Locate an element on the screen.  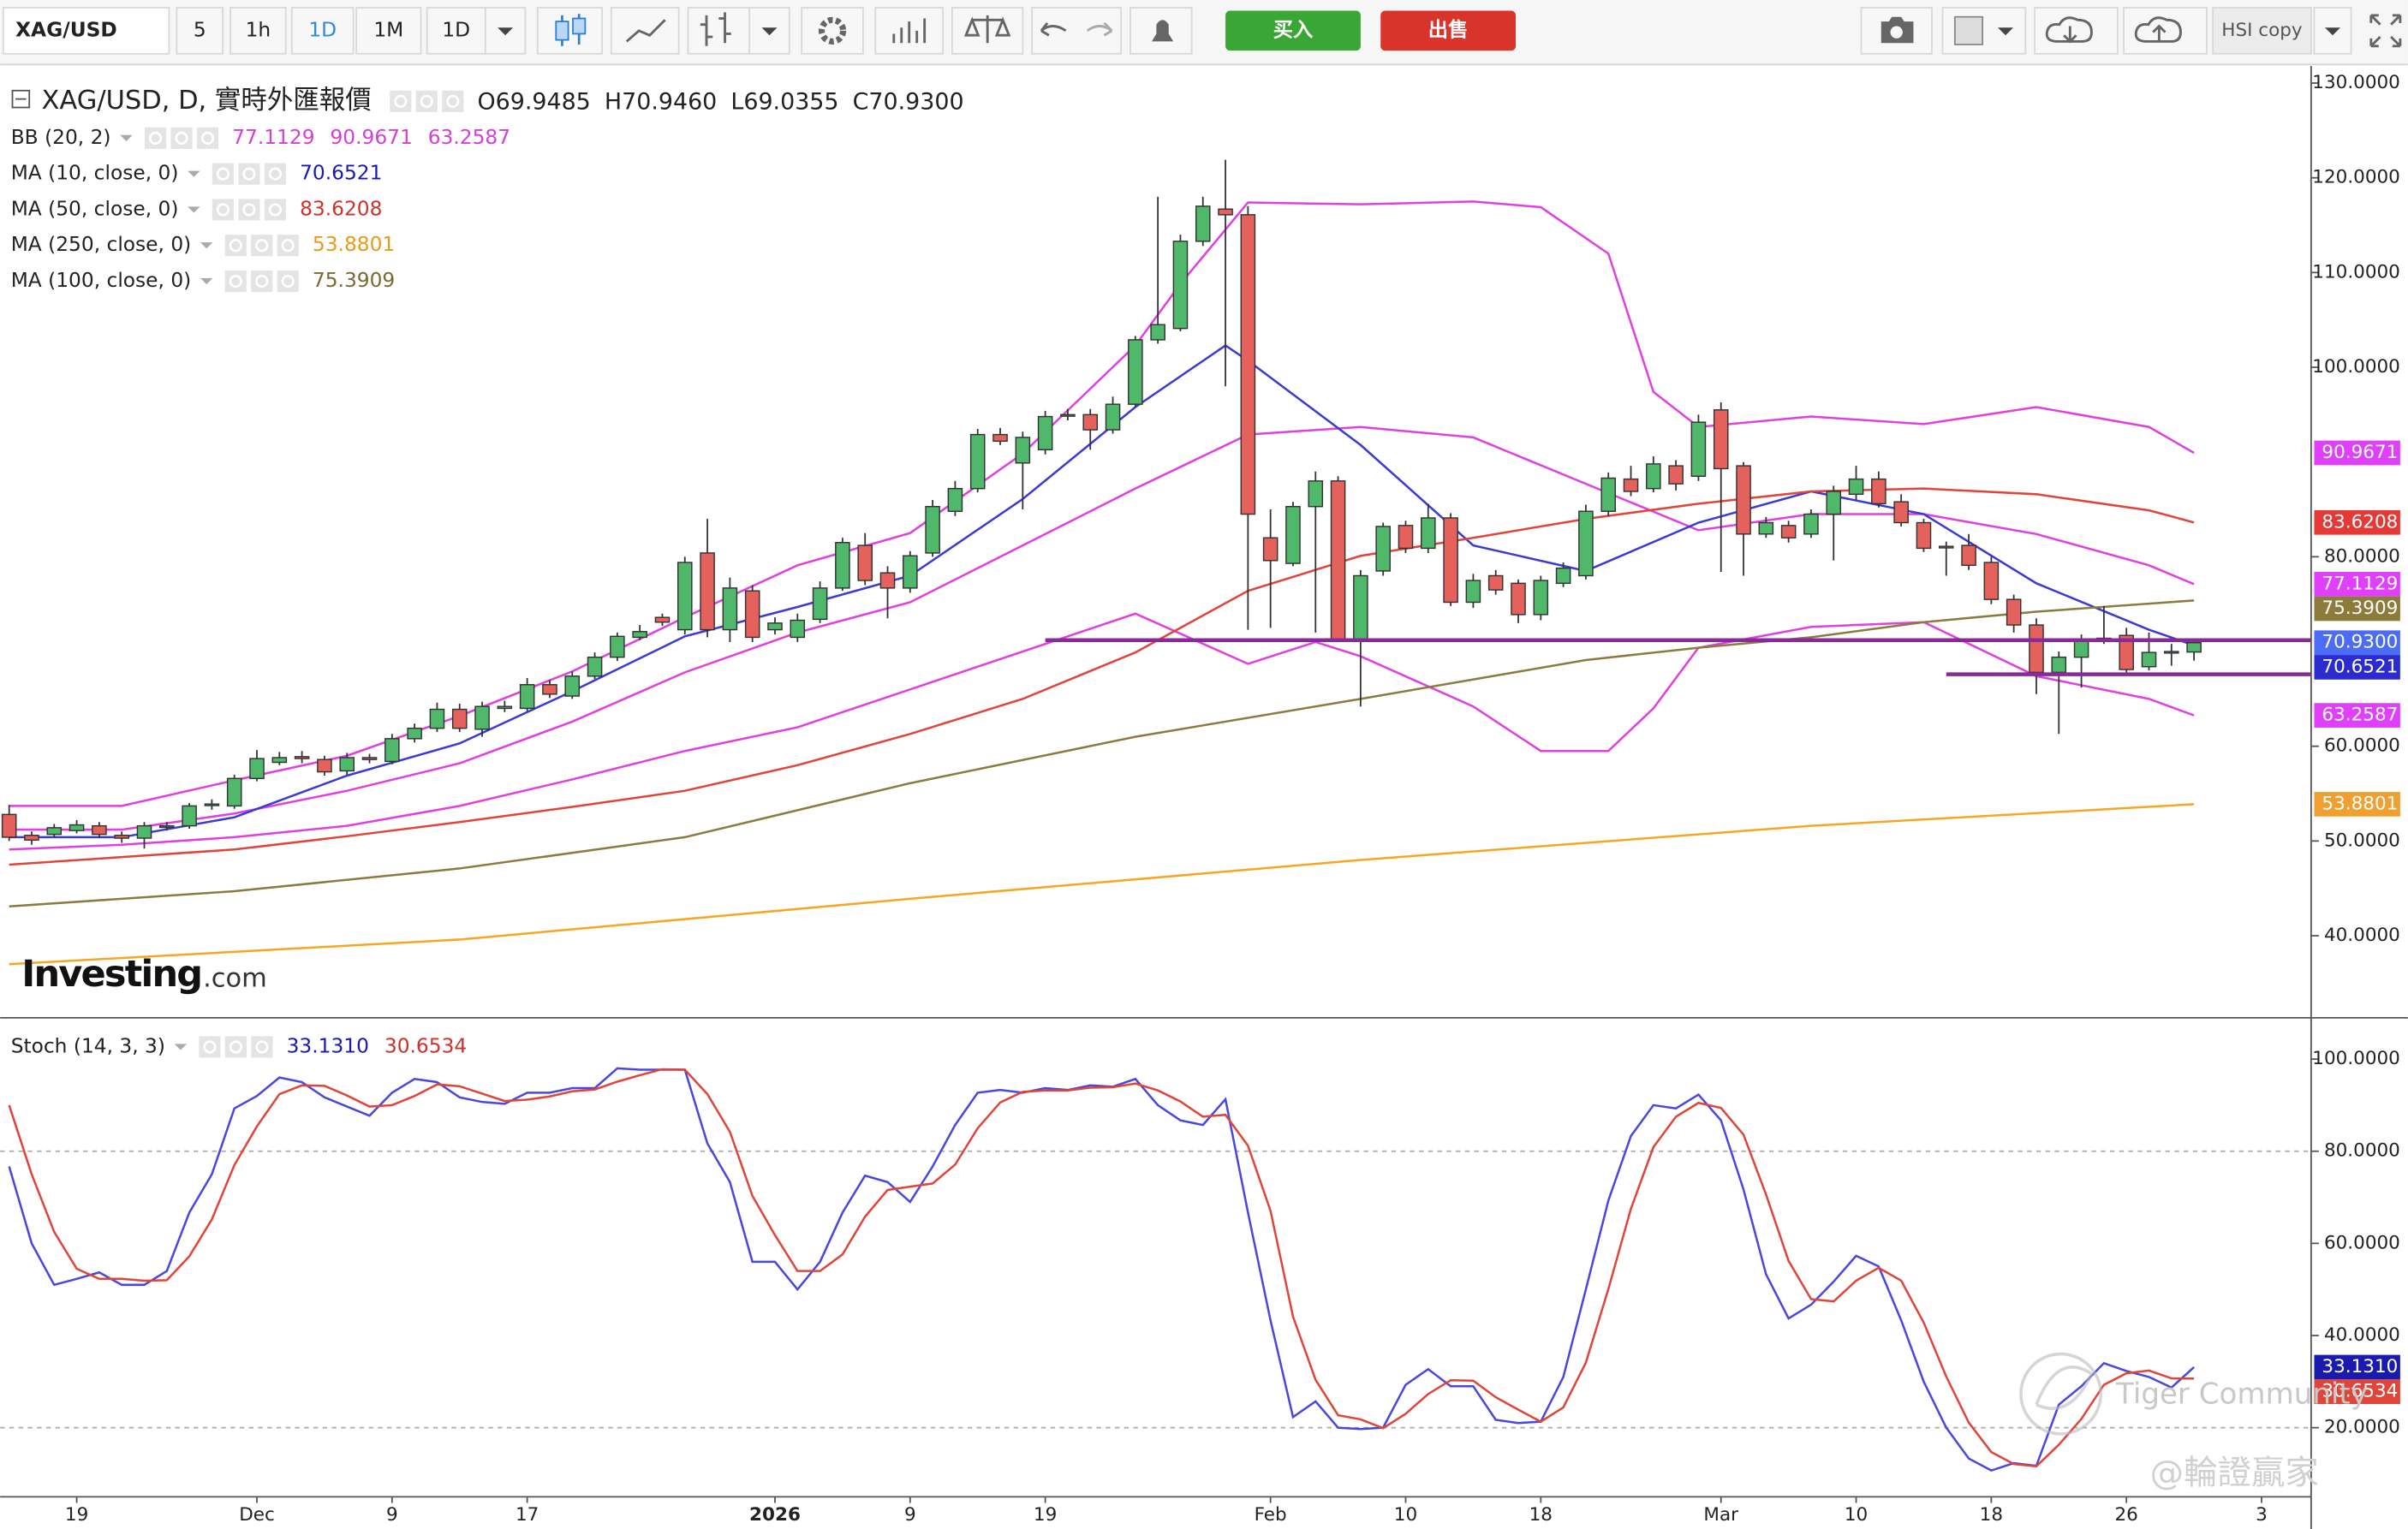
layout-box is located at coordinates (2262, 31).